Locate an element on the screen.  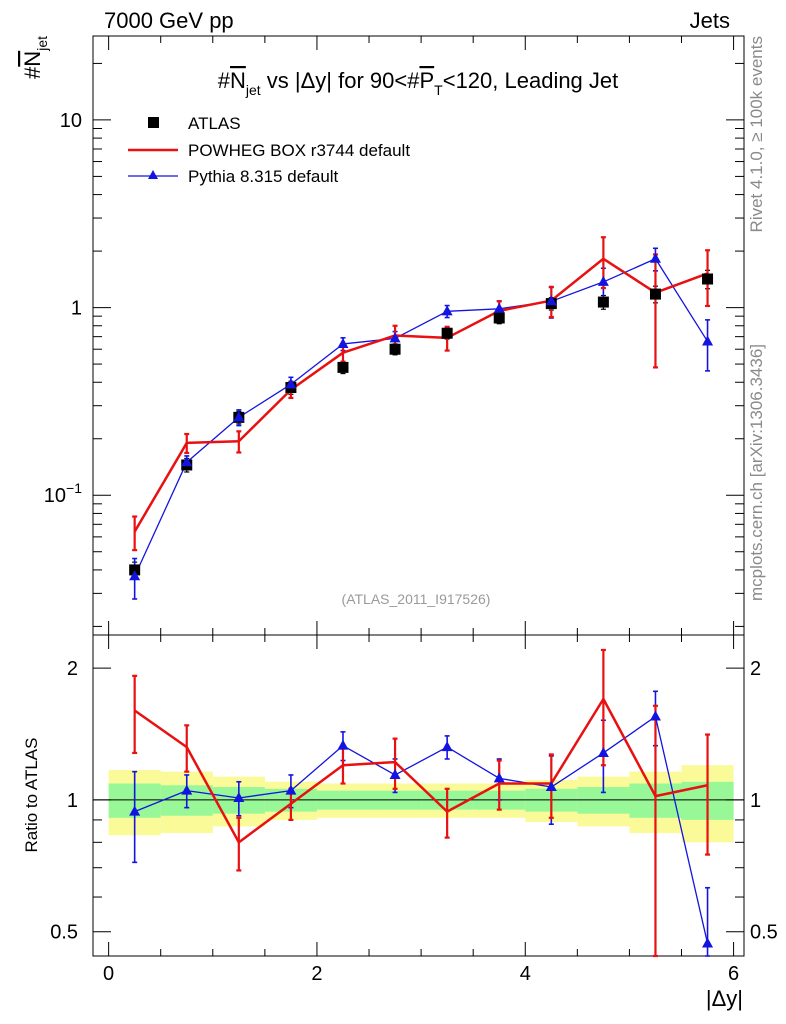
y-axis-label-main: #Njet is located at coordinates (35, 57).